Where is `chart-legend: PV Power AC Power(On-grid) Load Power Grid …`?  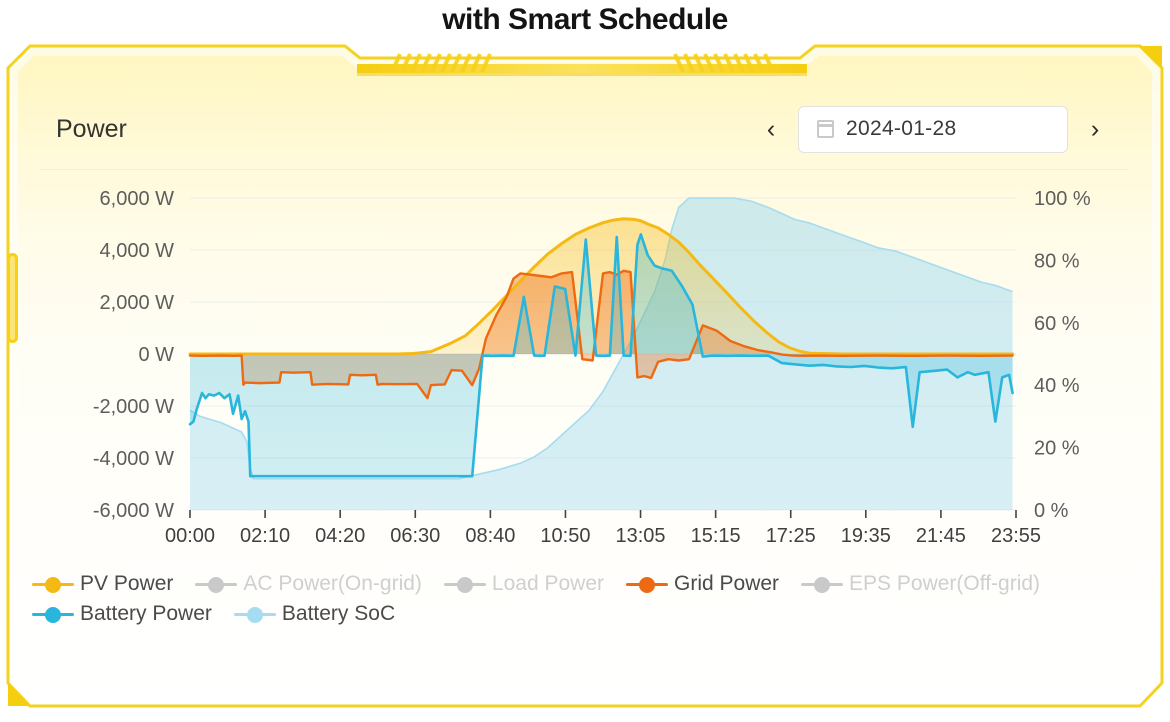 chart-legend: PV Power AC Power(On-grid) Load Power Grid … is located at coordinates (584, 599).